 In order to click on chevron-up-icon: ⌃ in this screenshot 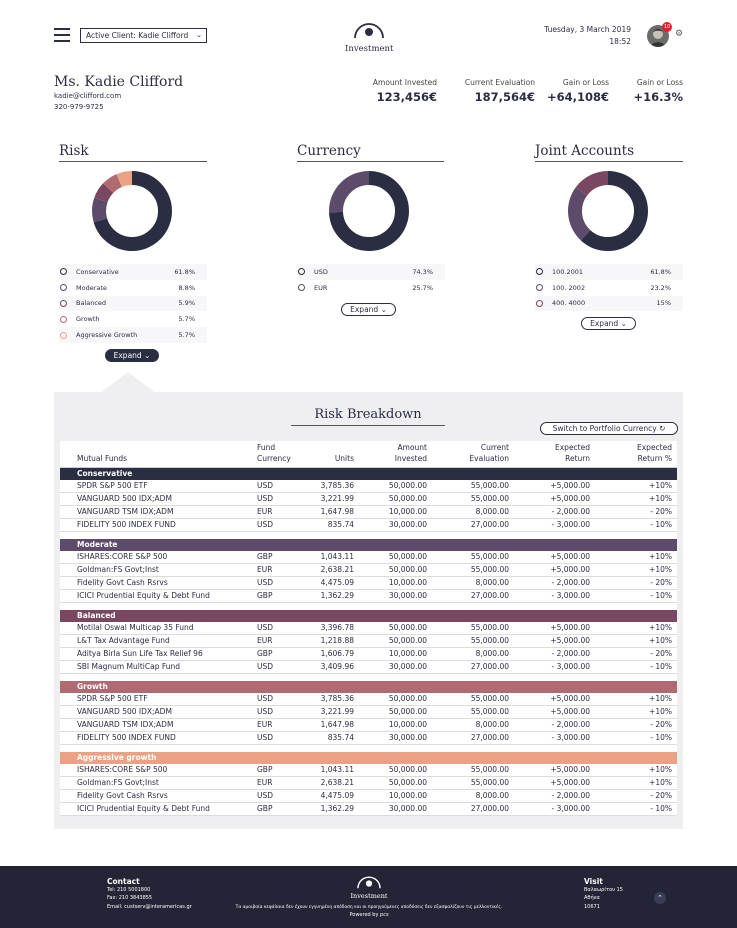, I will do `click(660, 898)`.